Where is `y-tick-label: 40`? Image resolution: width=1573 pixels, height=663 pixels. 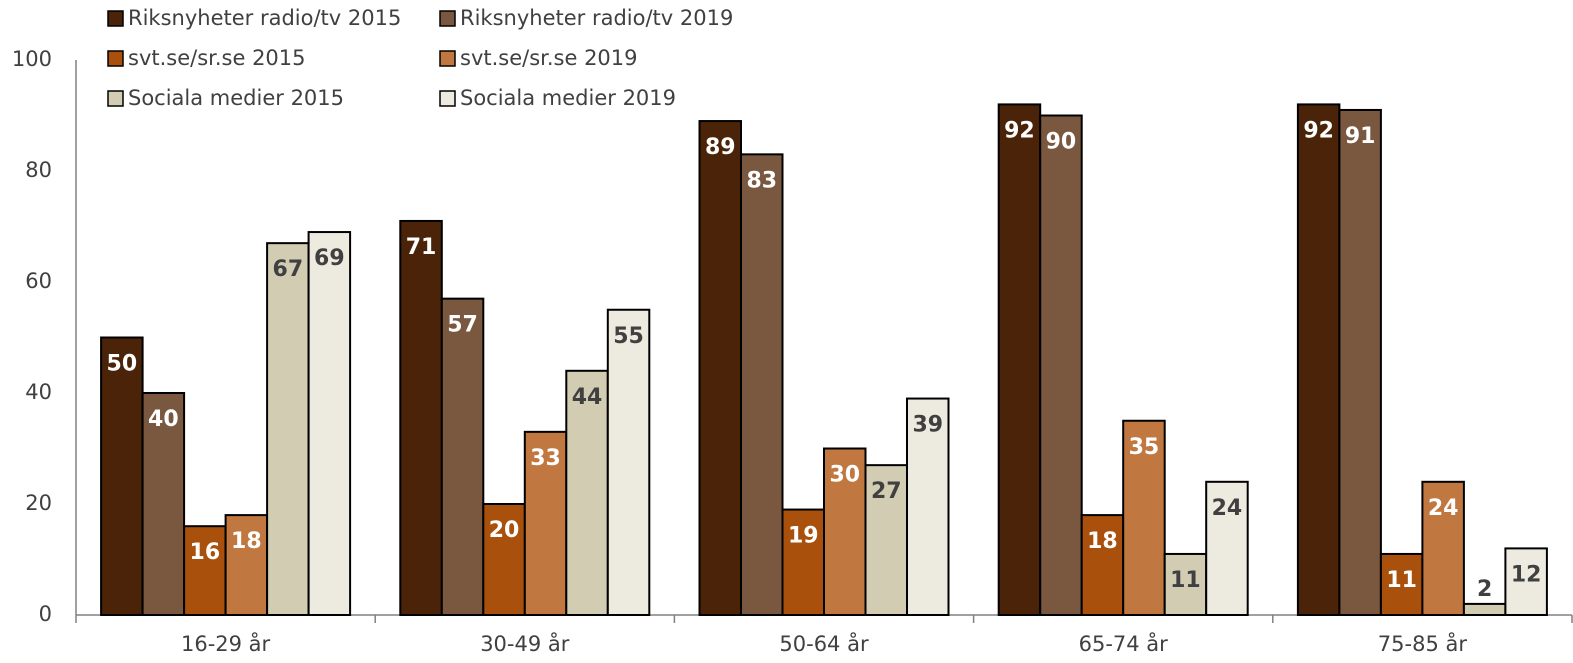
y-tick-label: 40 is located at coordinates (38, 392).